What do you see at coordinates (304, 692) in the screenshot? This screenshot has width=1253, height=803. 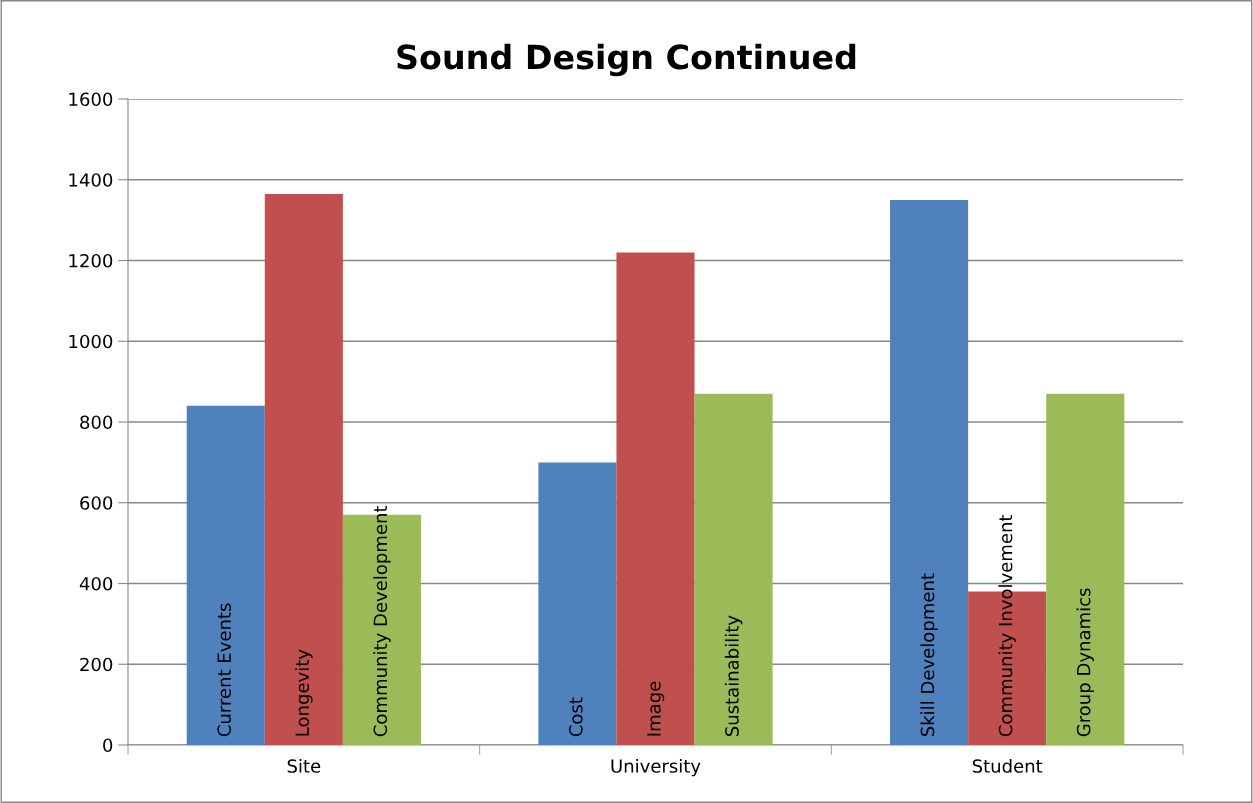 I see `data-label: Longevity` at bounding box center [304, 692].